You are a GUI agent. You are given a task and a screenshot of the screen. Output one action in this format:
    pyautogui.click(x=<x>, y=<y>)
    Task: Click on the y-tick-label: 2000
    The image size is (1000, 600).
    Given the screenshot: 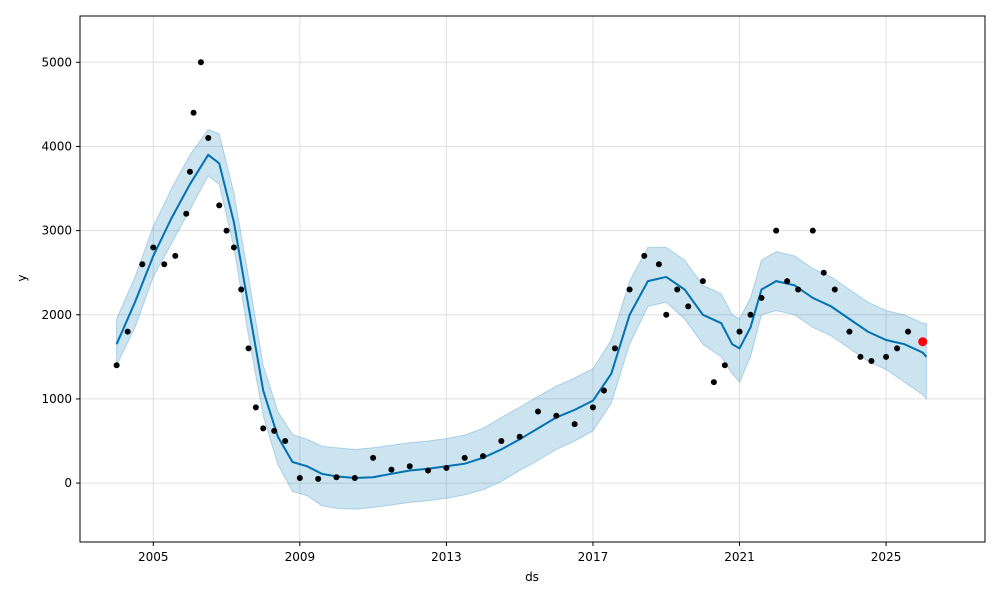 What is the action you would take?
    pyautogui.click(x=56, y=315)
    